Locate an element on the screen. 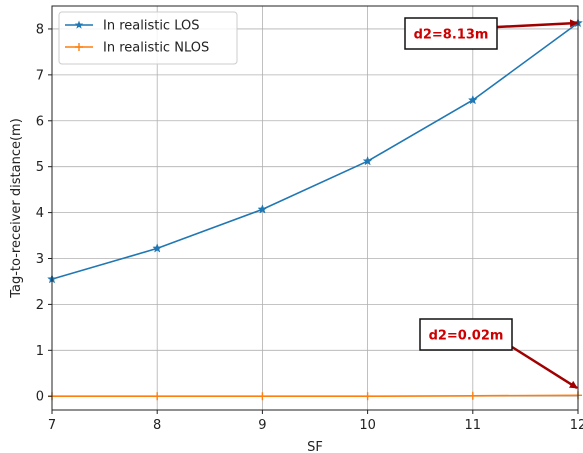 The height and width of the screenshot is (453, 583). x-tick-label: 9 is located at coordinates (262, 425).